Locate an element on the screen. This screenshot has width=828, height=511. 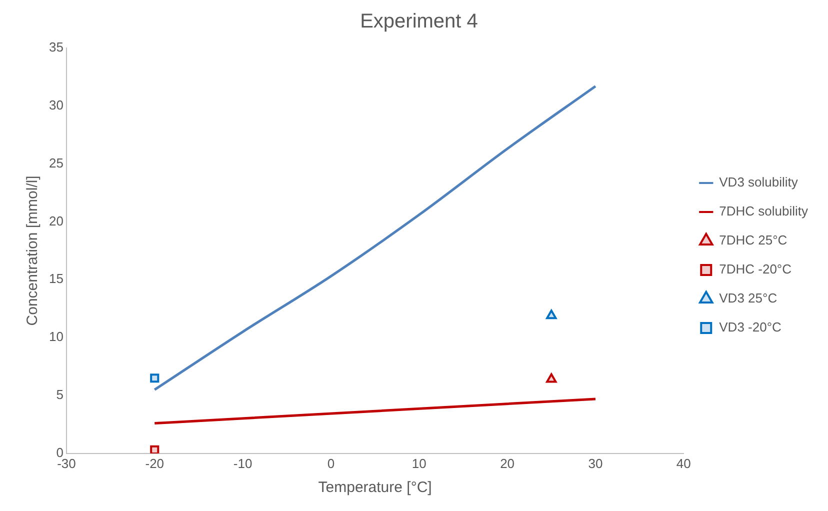
legend-label: VD3 -20°C is located at coordinates (750, 327).